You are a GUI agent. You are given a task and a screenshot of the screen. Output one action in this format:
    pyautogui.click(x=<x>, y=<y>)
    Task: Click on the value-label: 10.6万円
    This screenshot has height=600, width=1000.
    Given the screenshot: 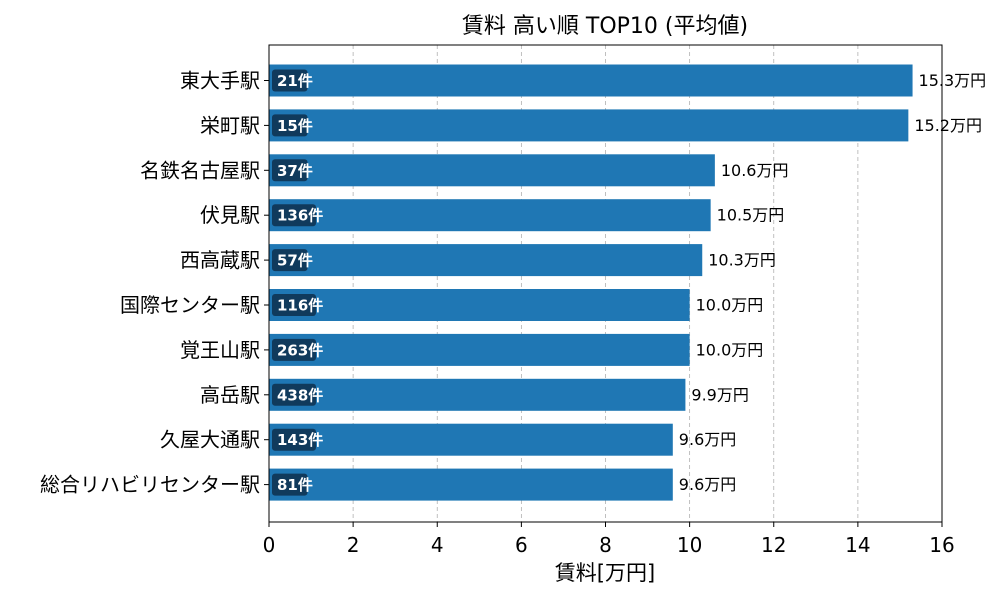 What is the action you would take?
    pyautogui.click(x=755, y=170)
    